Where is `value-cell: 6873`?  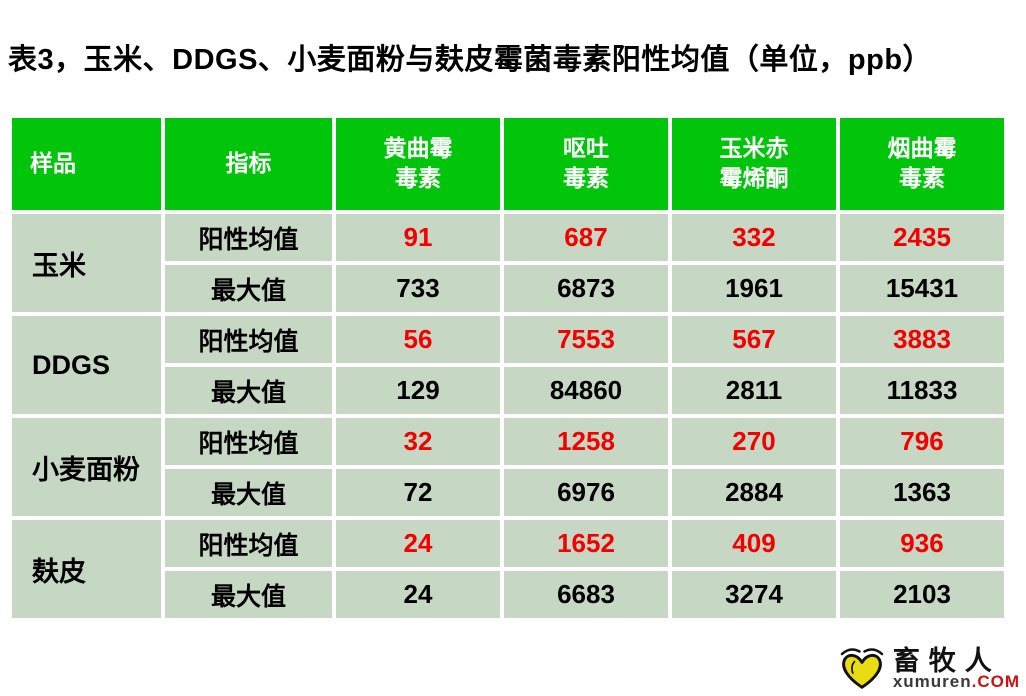 value-cell: 6873 is located at coordinates (586, 288).